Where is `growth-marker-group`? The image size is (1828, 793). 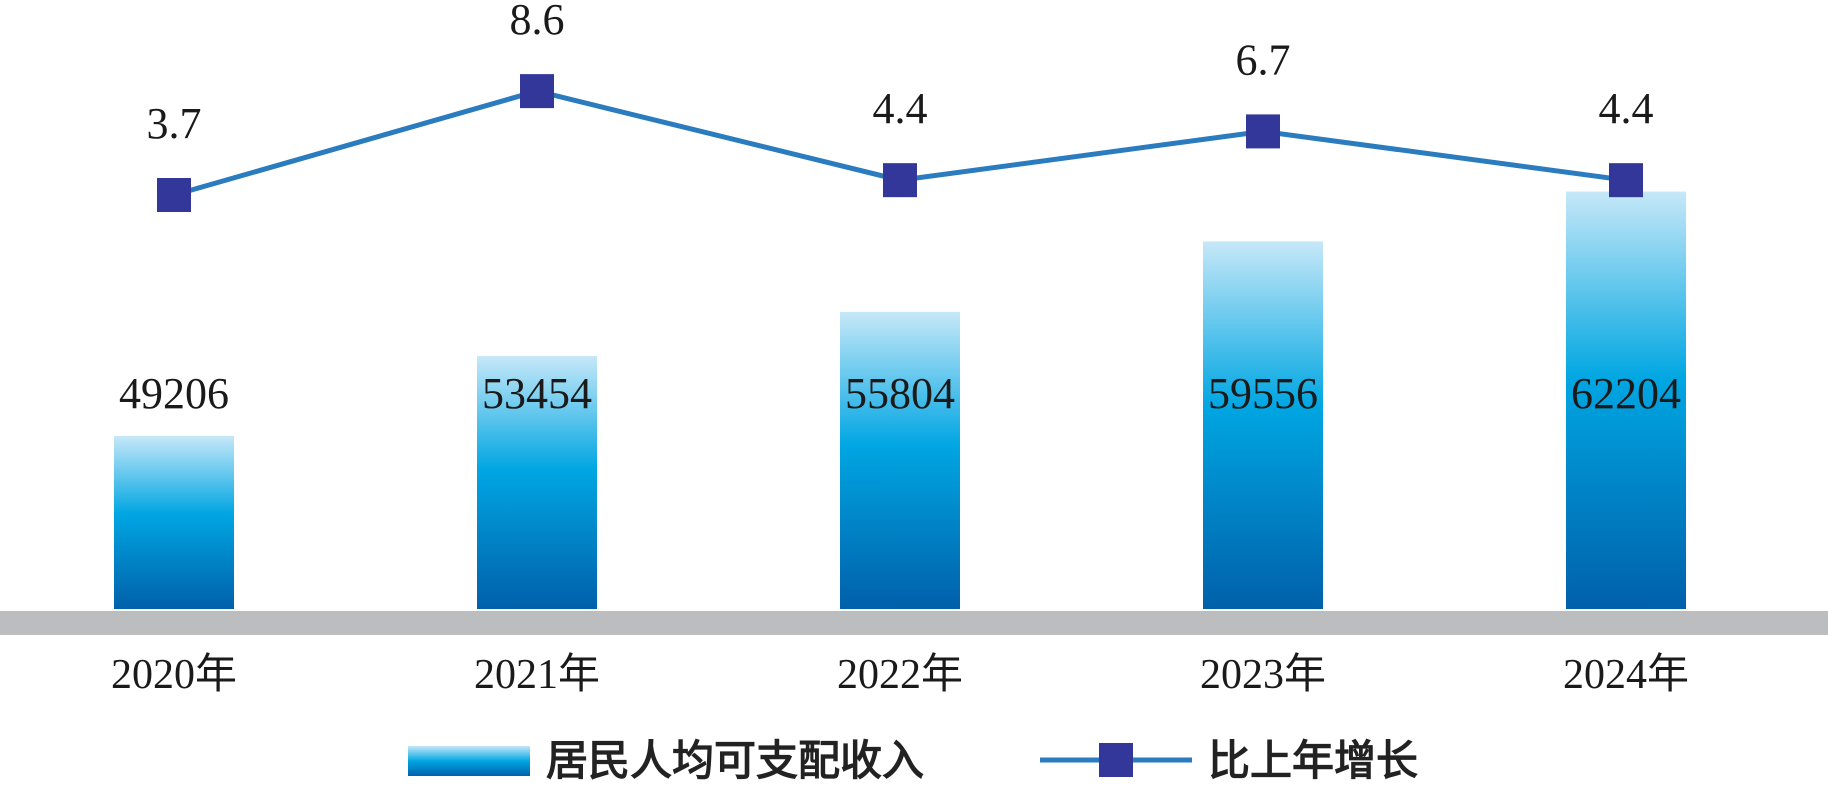 growth-marker-group is located at coordinates (900, 143).